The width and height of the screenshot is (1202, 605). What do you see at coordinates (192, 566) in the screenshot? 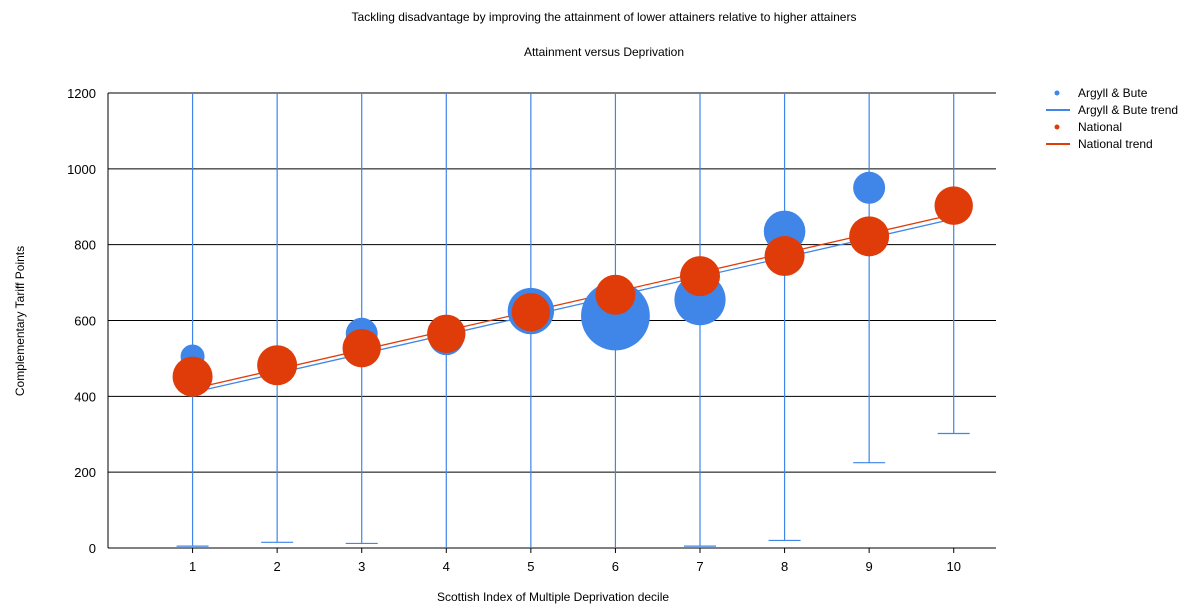
I see `x-tick-label-1: 1` at bounding box center [192, 566].